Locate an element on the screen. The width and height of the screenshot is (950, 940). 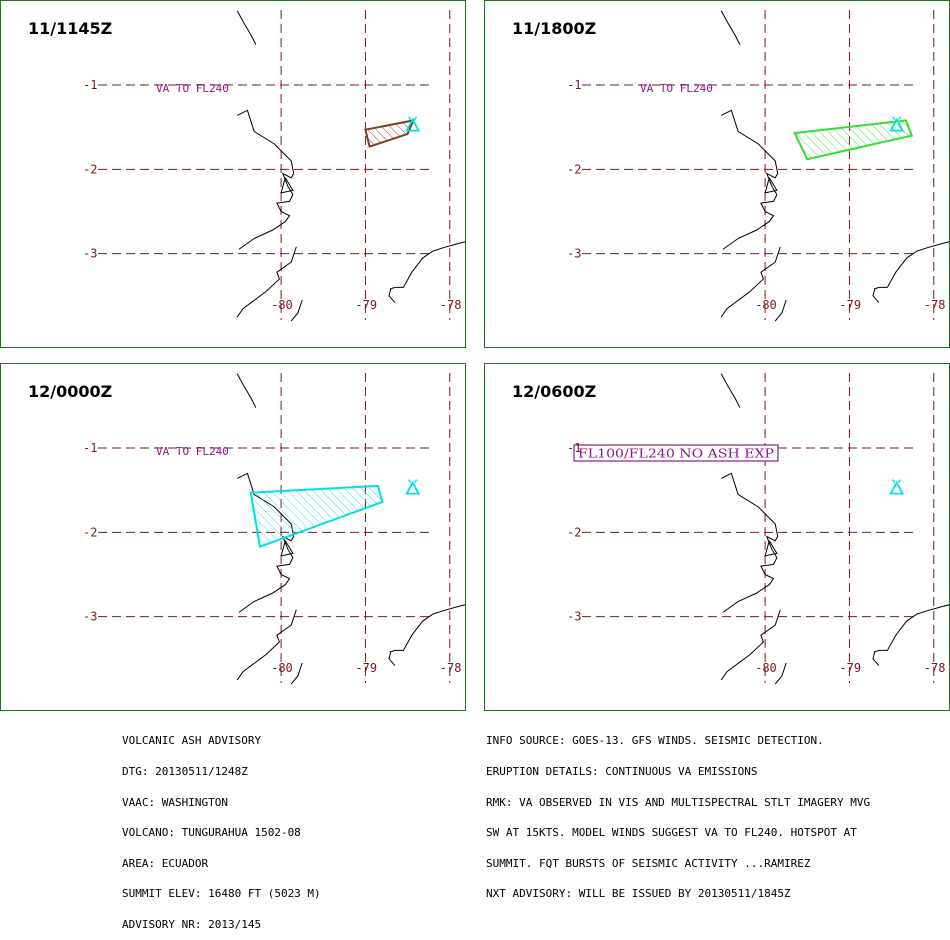
advisory-line: VOLCANO: TUNGURAHUA 1502-08 is located at coordinates (221, 833).